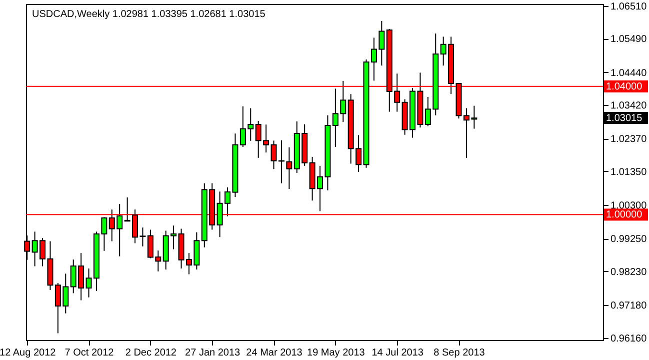 This screenshot has width=649, height=360. Describe the element at coordinates (629, 172) in the screenshot. I see `y-tick-label: 1.01350` at that location.